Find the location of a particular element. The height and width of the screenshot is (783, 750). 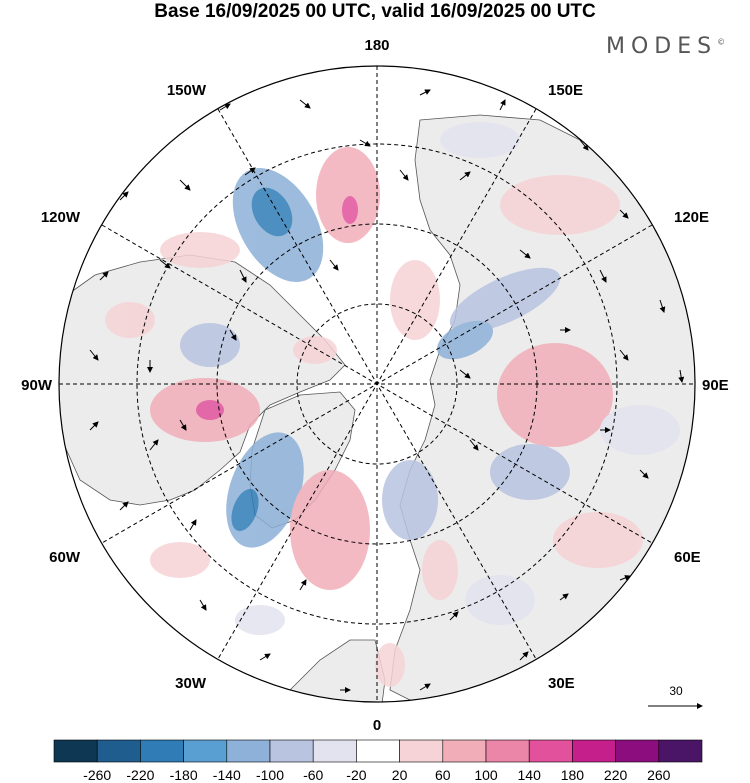

lon-label-150e: 150E is located at coordinates (565, 90).